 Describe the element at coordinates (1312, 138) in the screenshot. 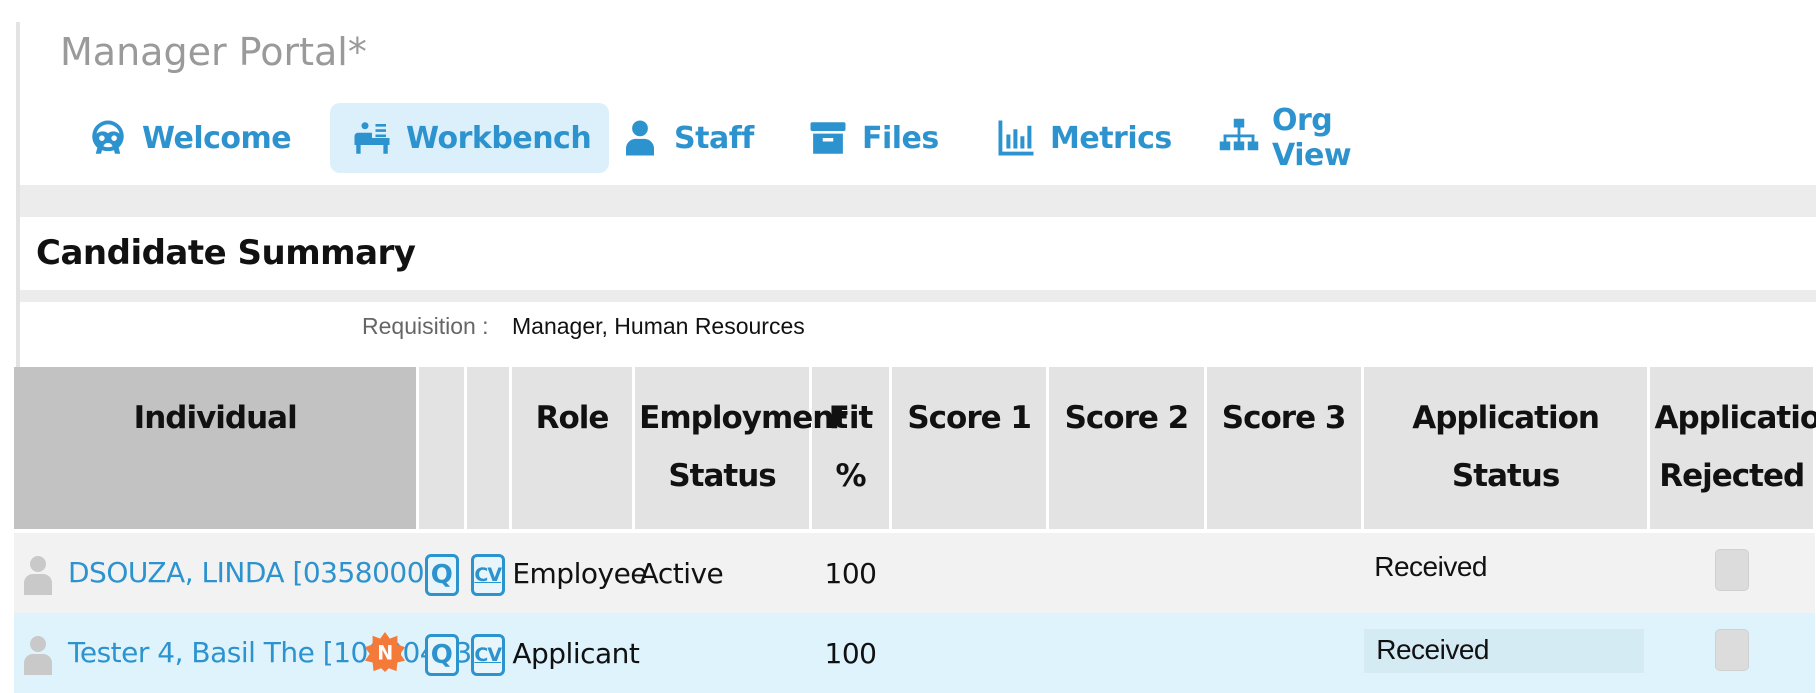

I see `nav-label: Org View` at that location.